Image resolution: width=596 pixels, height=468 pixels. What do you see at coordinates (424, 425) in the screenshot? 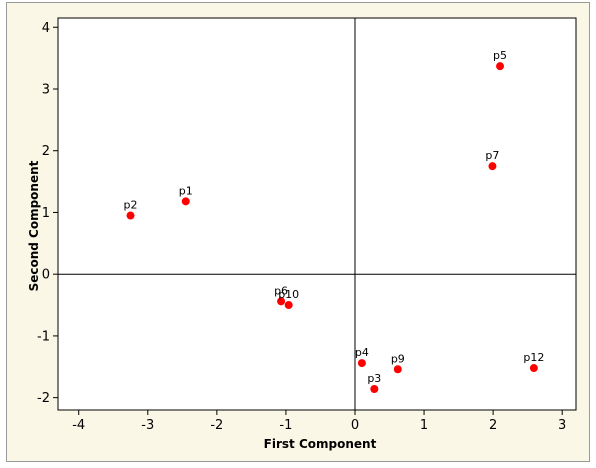
I see `x-tick-label: 1` at bounding box center [424, 425].